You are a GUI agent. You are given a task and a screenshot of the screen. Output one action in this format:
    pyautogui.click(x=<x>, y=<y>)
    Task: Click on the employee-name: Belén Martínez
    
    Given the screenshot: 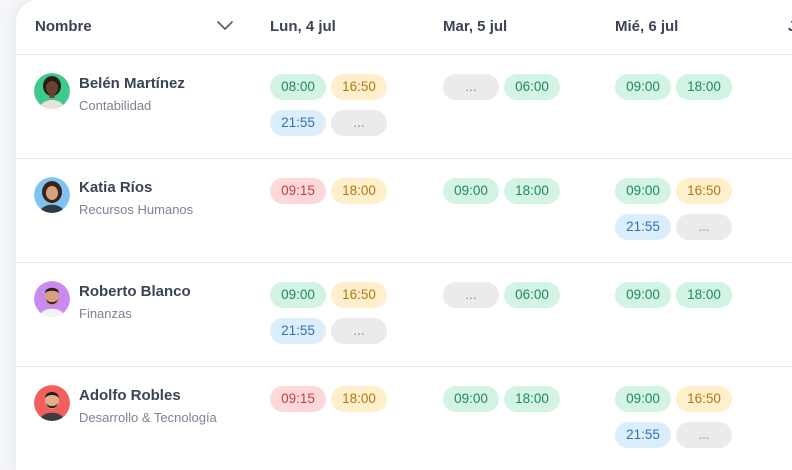 What is the action you would take?
    pyautogui.click(x=132, y=83)
    